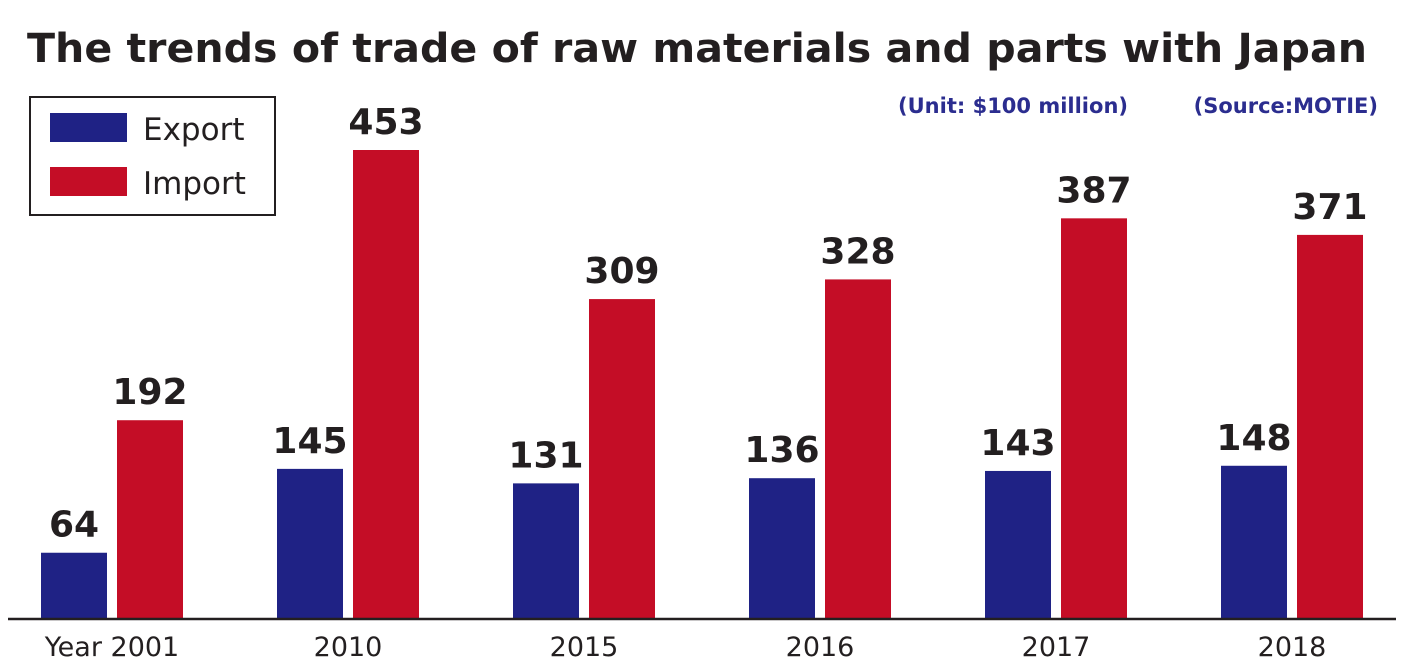  Describe the element at coordinates (152, 156) in the screenshot. I see `legend: Export Import` at that location.